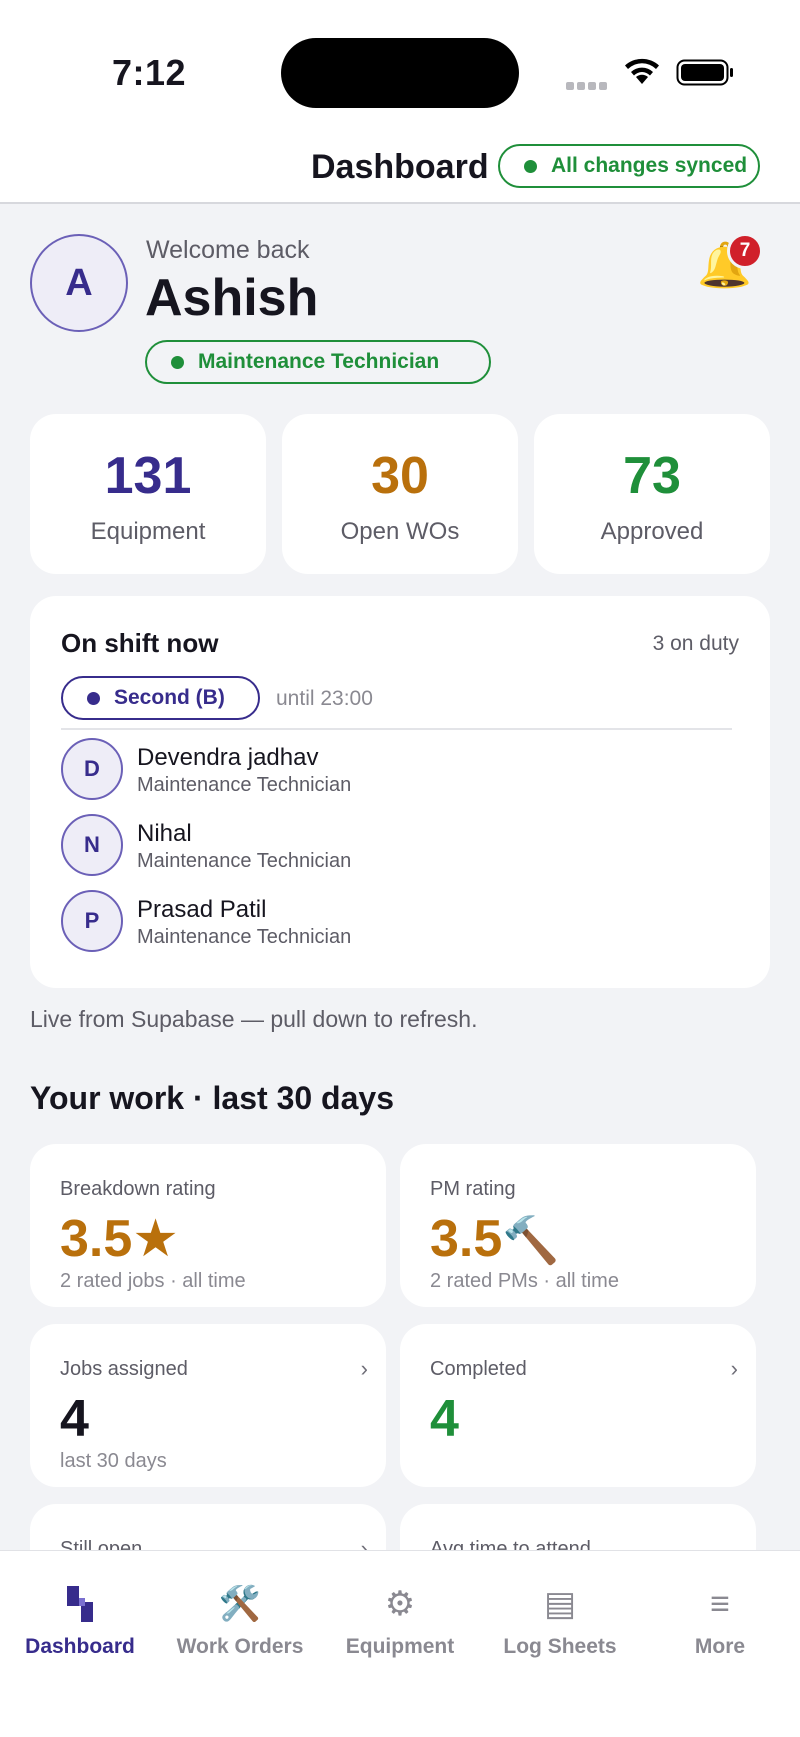  I want to click on user-avatar: A, so click(79, 283).